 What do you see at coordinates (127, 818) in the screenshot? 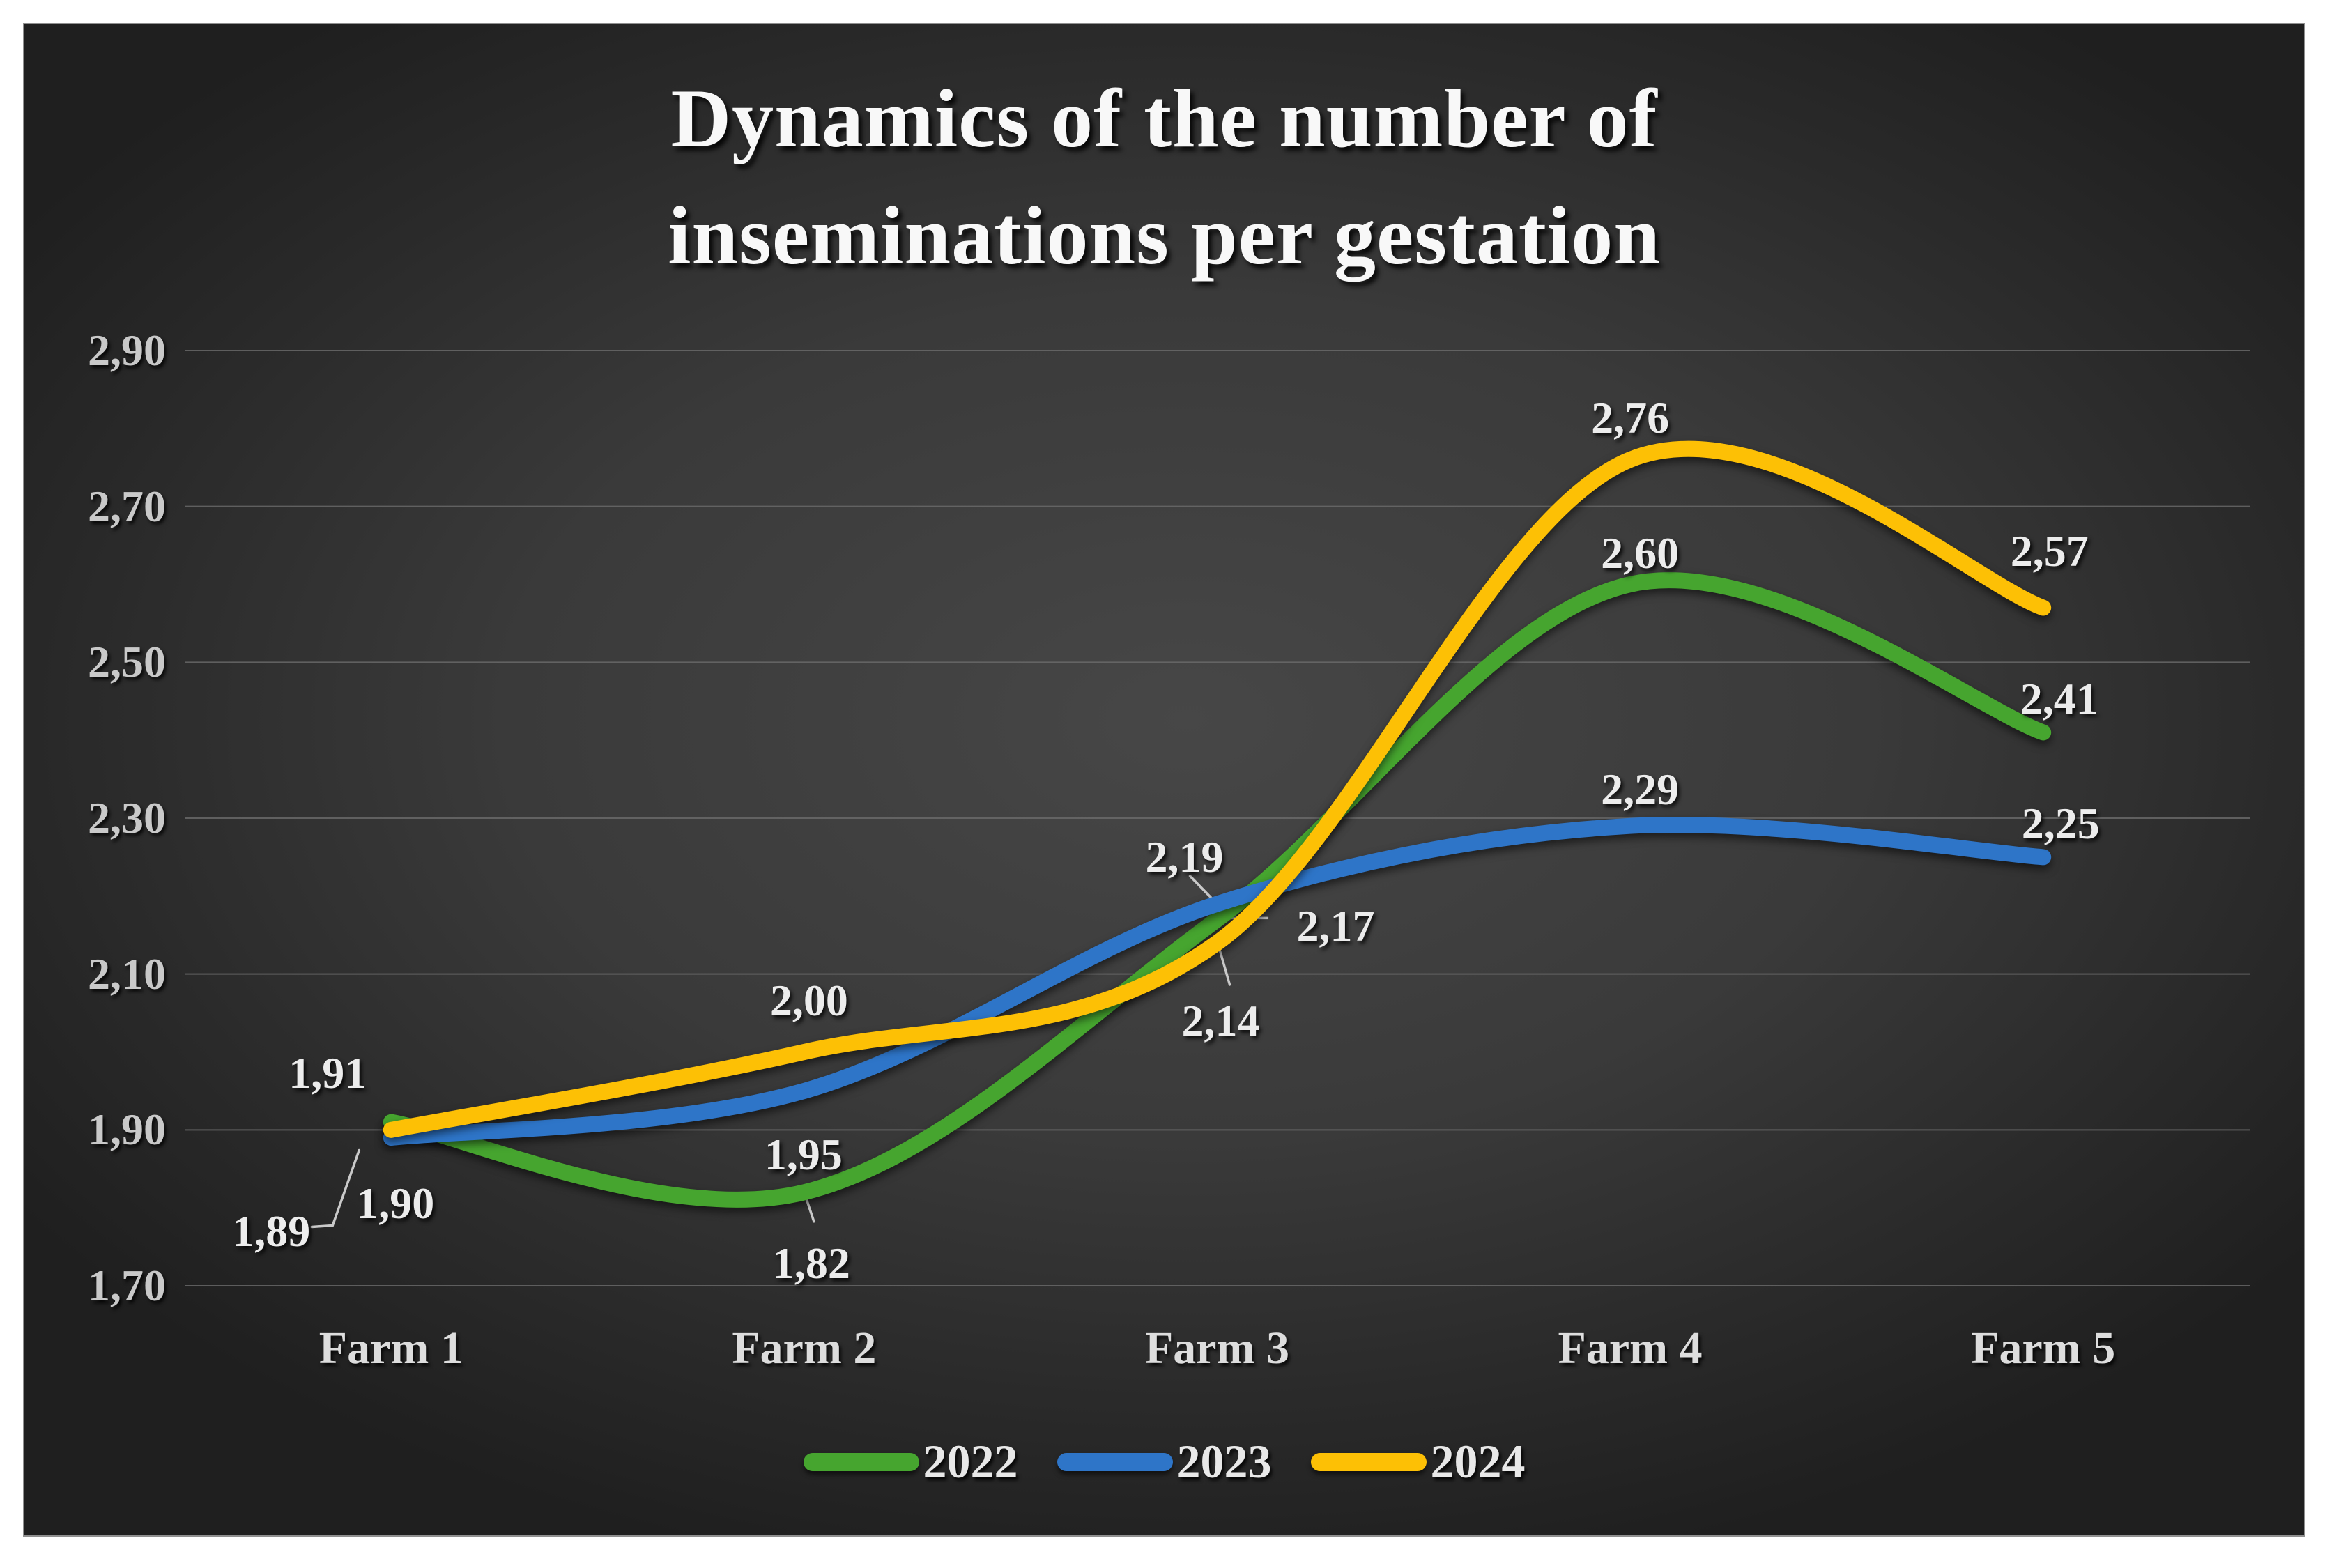
I see `y-axis-tick-label: 2,30` at bounding box center [127, 818].